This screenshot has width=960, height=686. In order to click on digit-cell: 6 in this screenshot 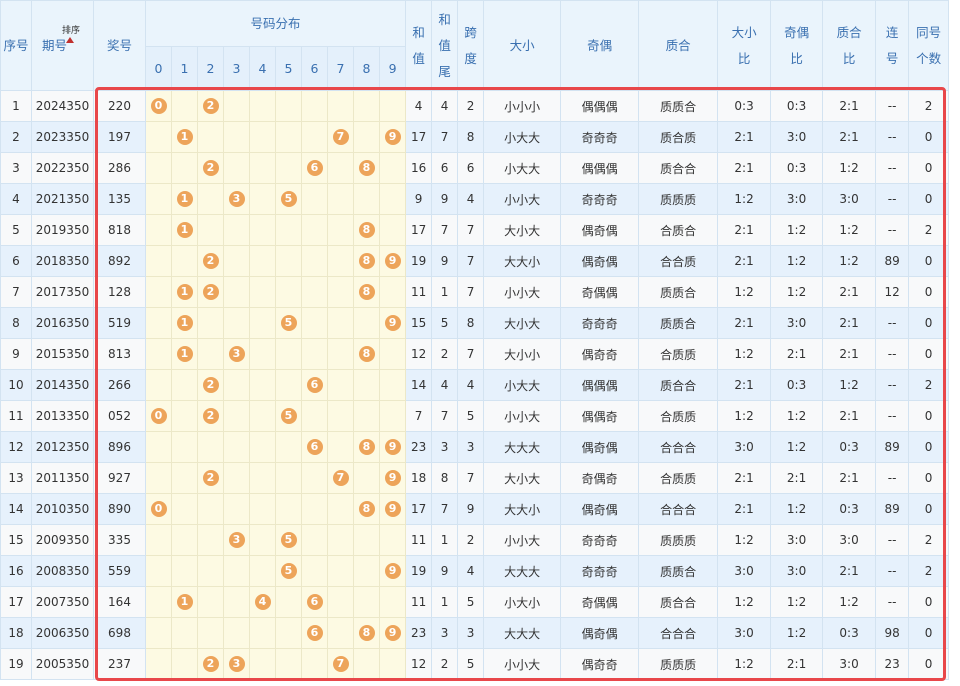, I will do `click(314, 447)`.